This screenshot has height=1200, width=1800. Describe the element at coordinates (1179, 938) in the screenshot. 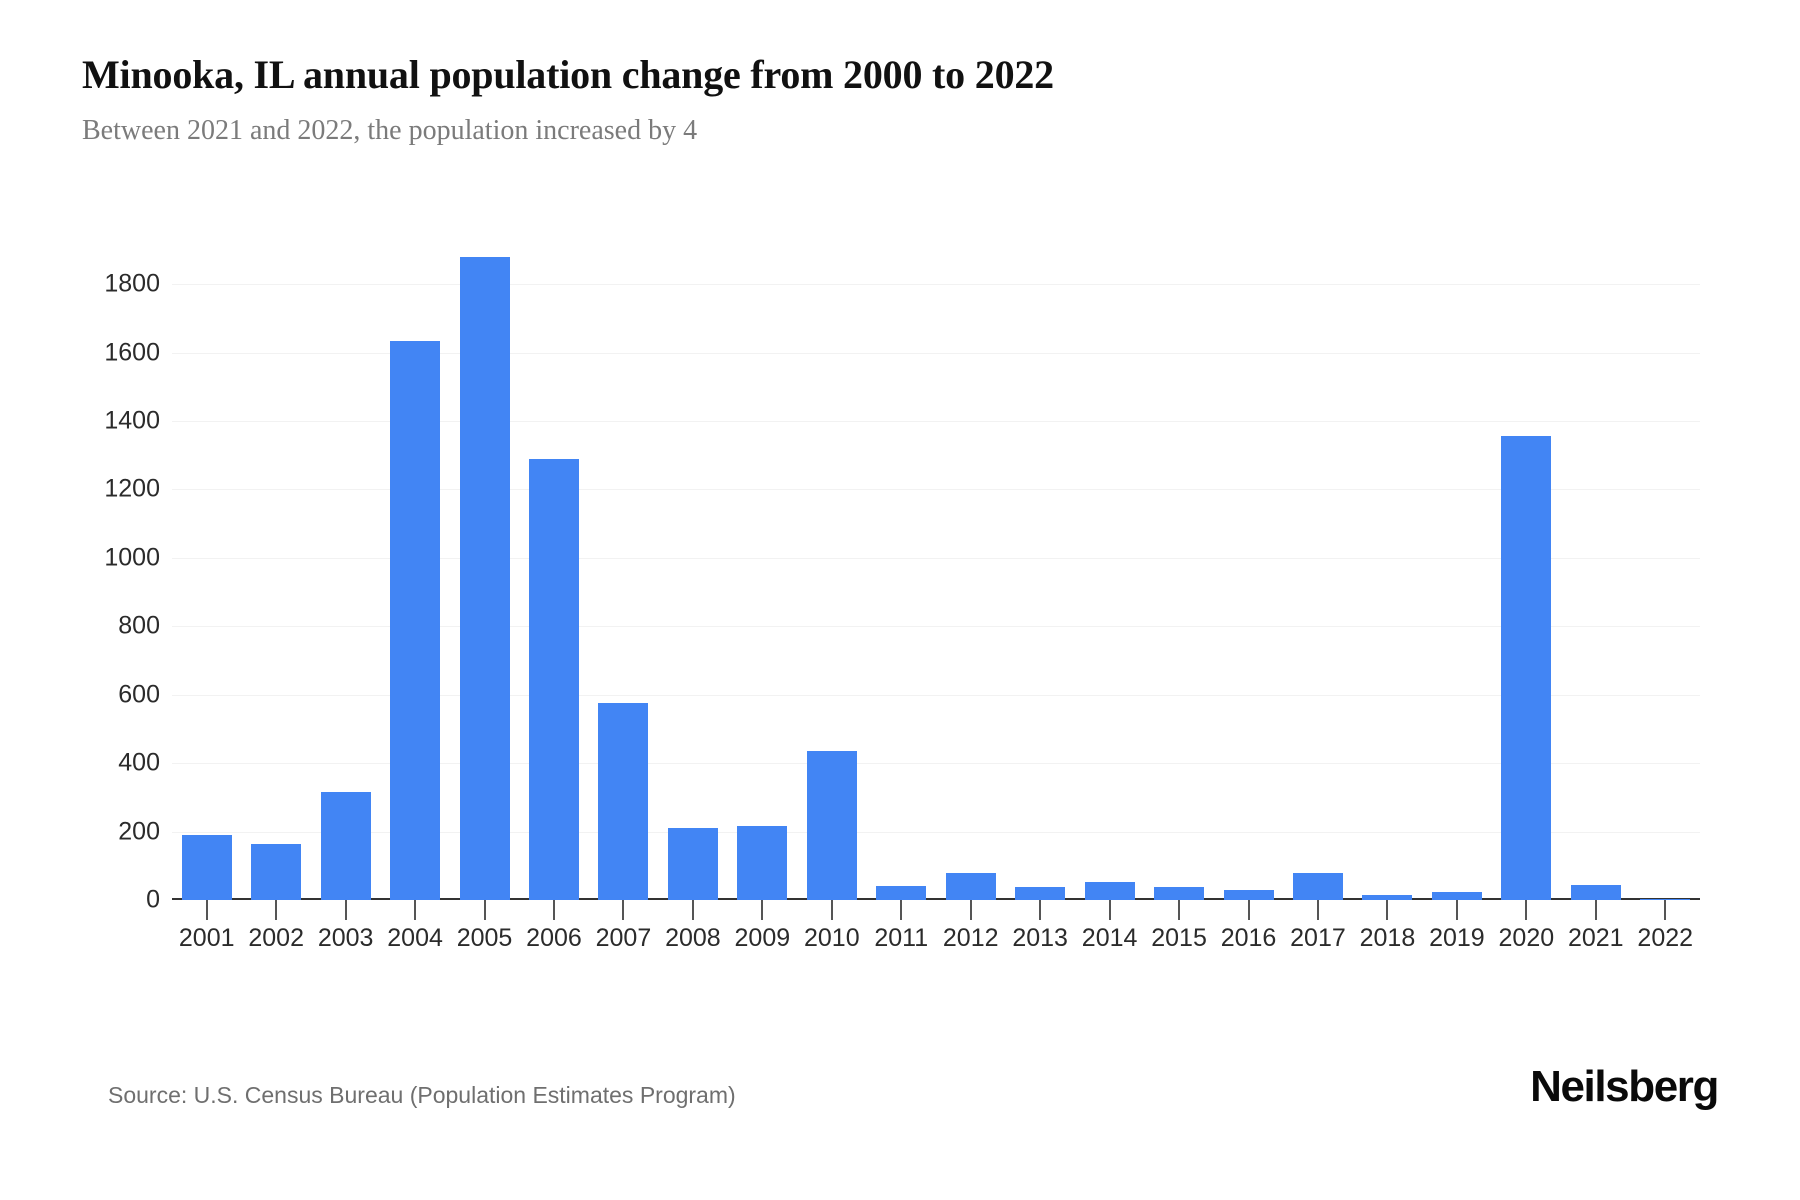

I see `x-tick-label: 2015` at that location.